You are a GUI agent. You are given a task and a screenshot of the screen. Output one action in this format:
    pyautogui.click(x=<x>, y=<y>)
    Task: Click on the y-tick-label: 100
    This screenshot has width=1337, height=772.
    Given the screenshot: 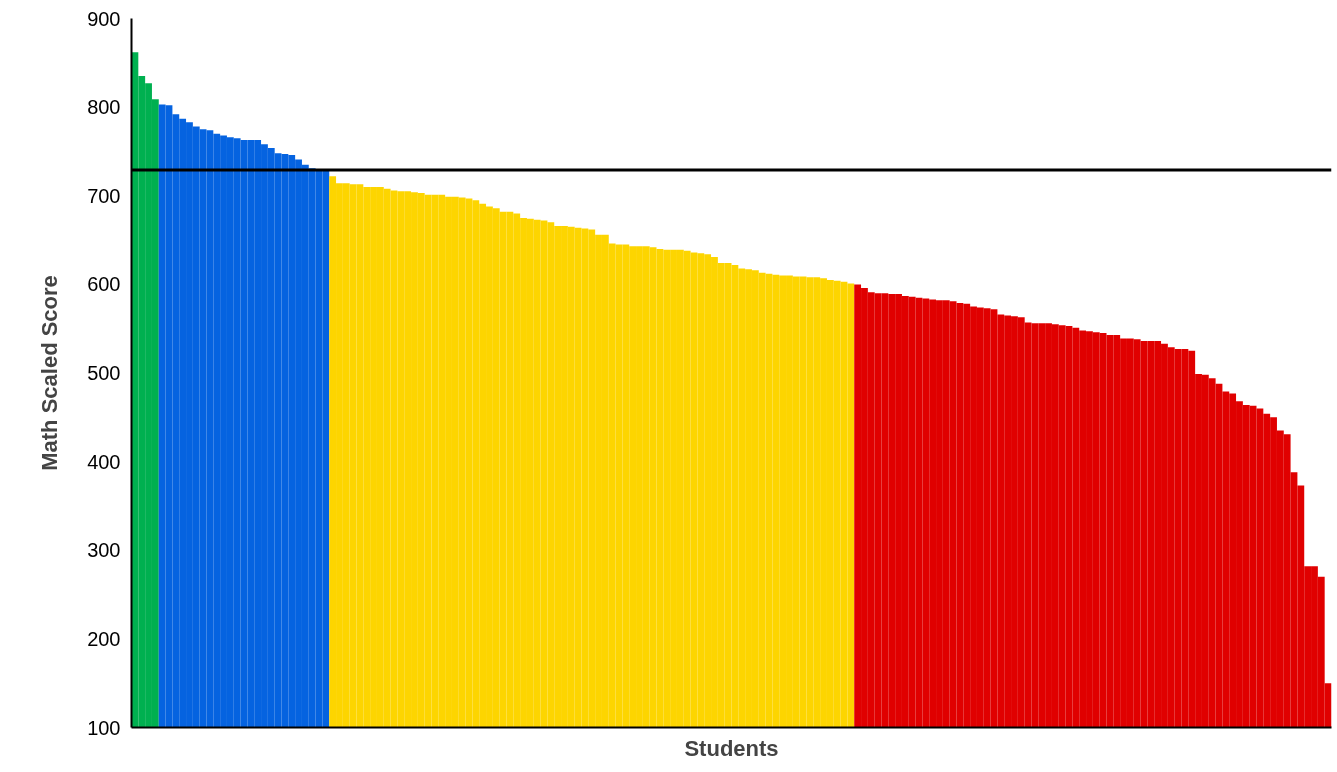 What is the action you would take?
    pyautogui.click(x=104, y=727)
    